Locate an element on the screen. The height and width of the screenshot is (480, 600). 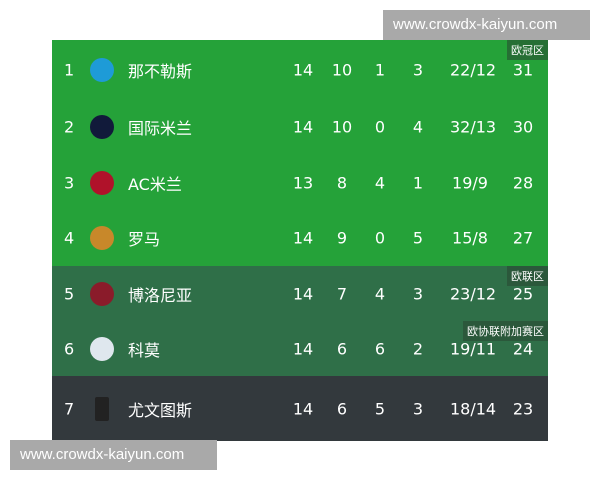
table-row: 4 罗马 14 9 0 5 15/8 27 is located at coordinates (300, 238).